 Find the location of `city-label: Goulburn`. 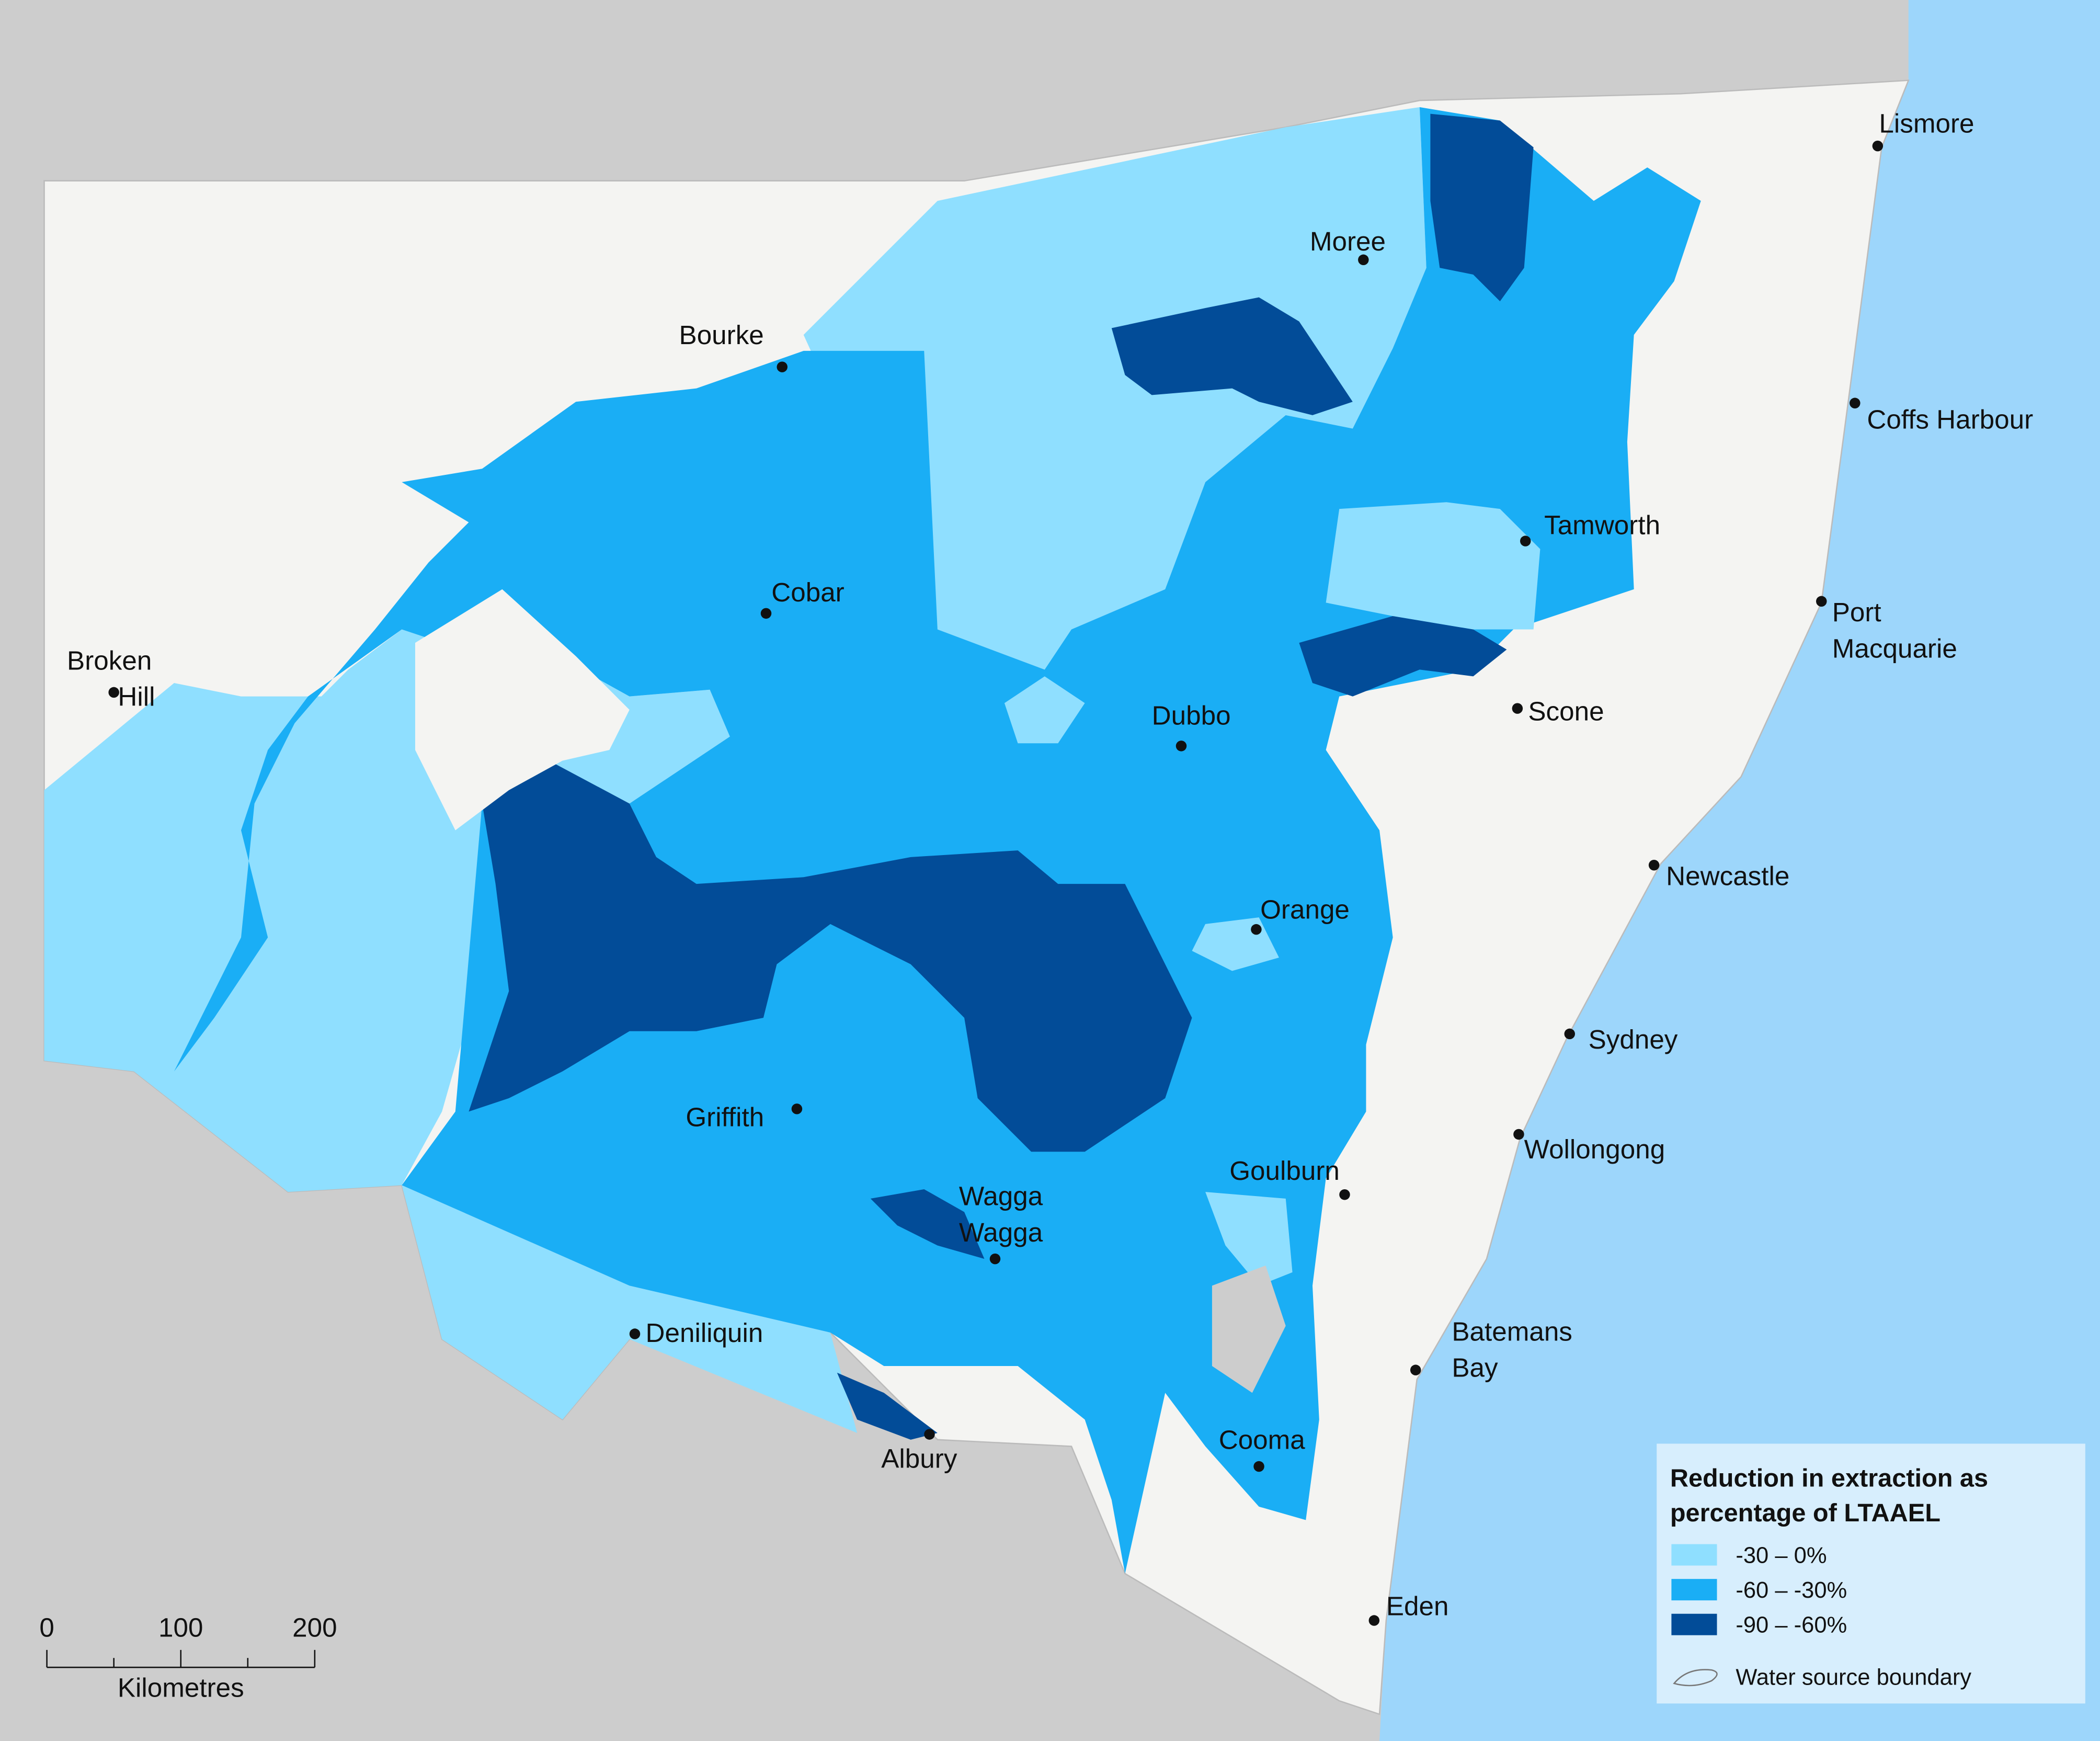

city-label: Goulburn is located at coordinates (1284, 1171).